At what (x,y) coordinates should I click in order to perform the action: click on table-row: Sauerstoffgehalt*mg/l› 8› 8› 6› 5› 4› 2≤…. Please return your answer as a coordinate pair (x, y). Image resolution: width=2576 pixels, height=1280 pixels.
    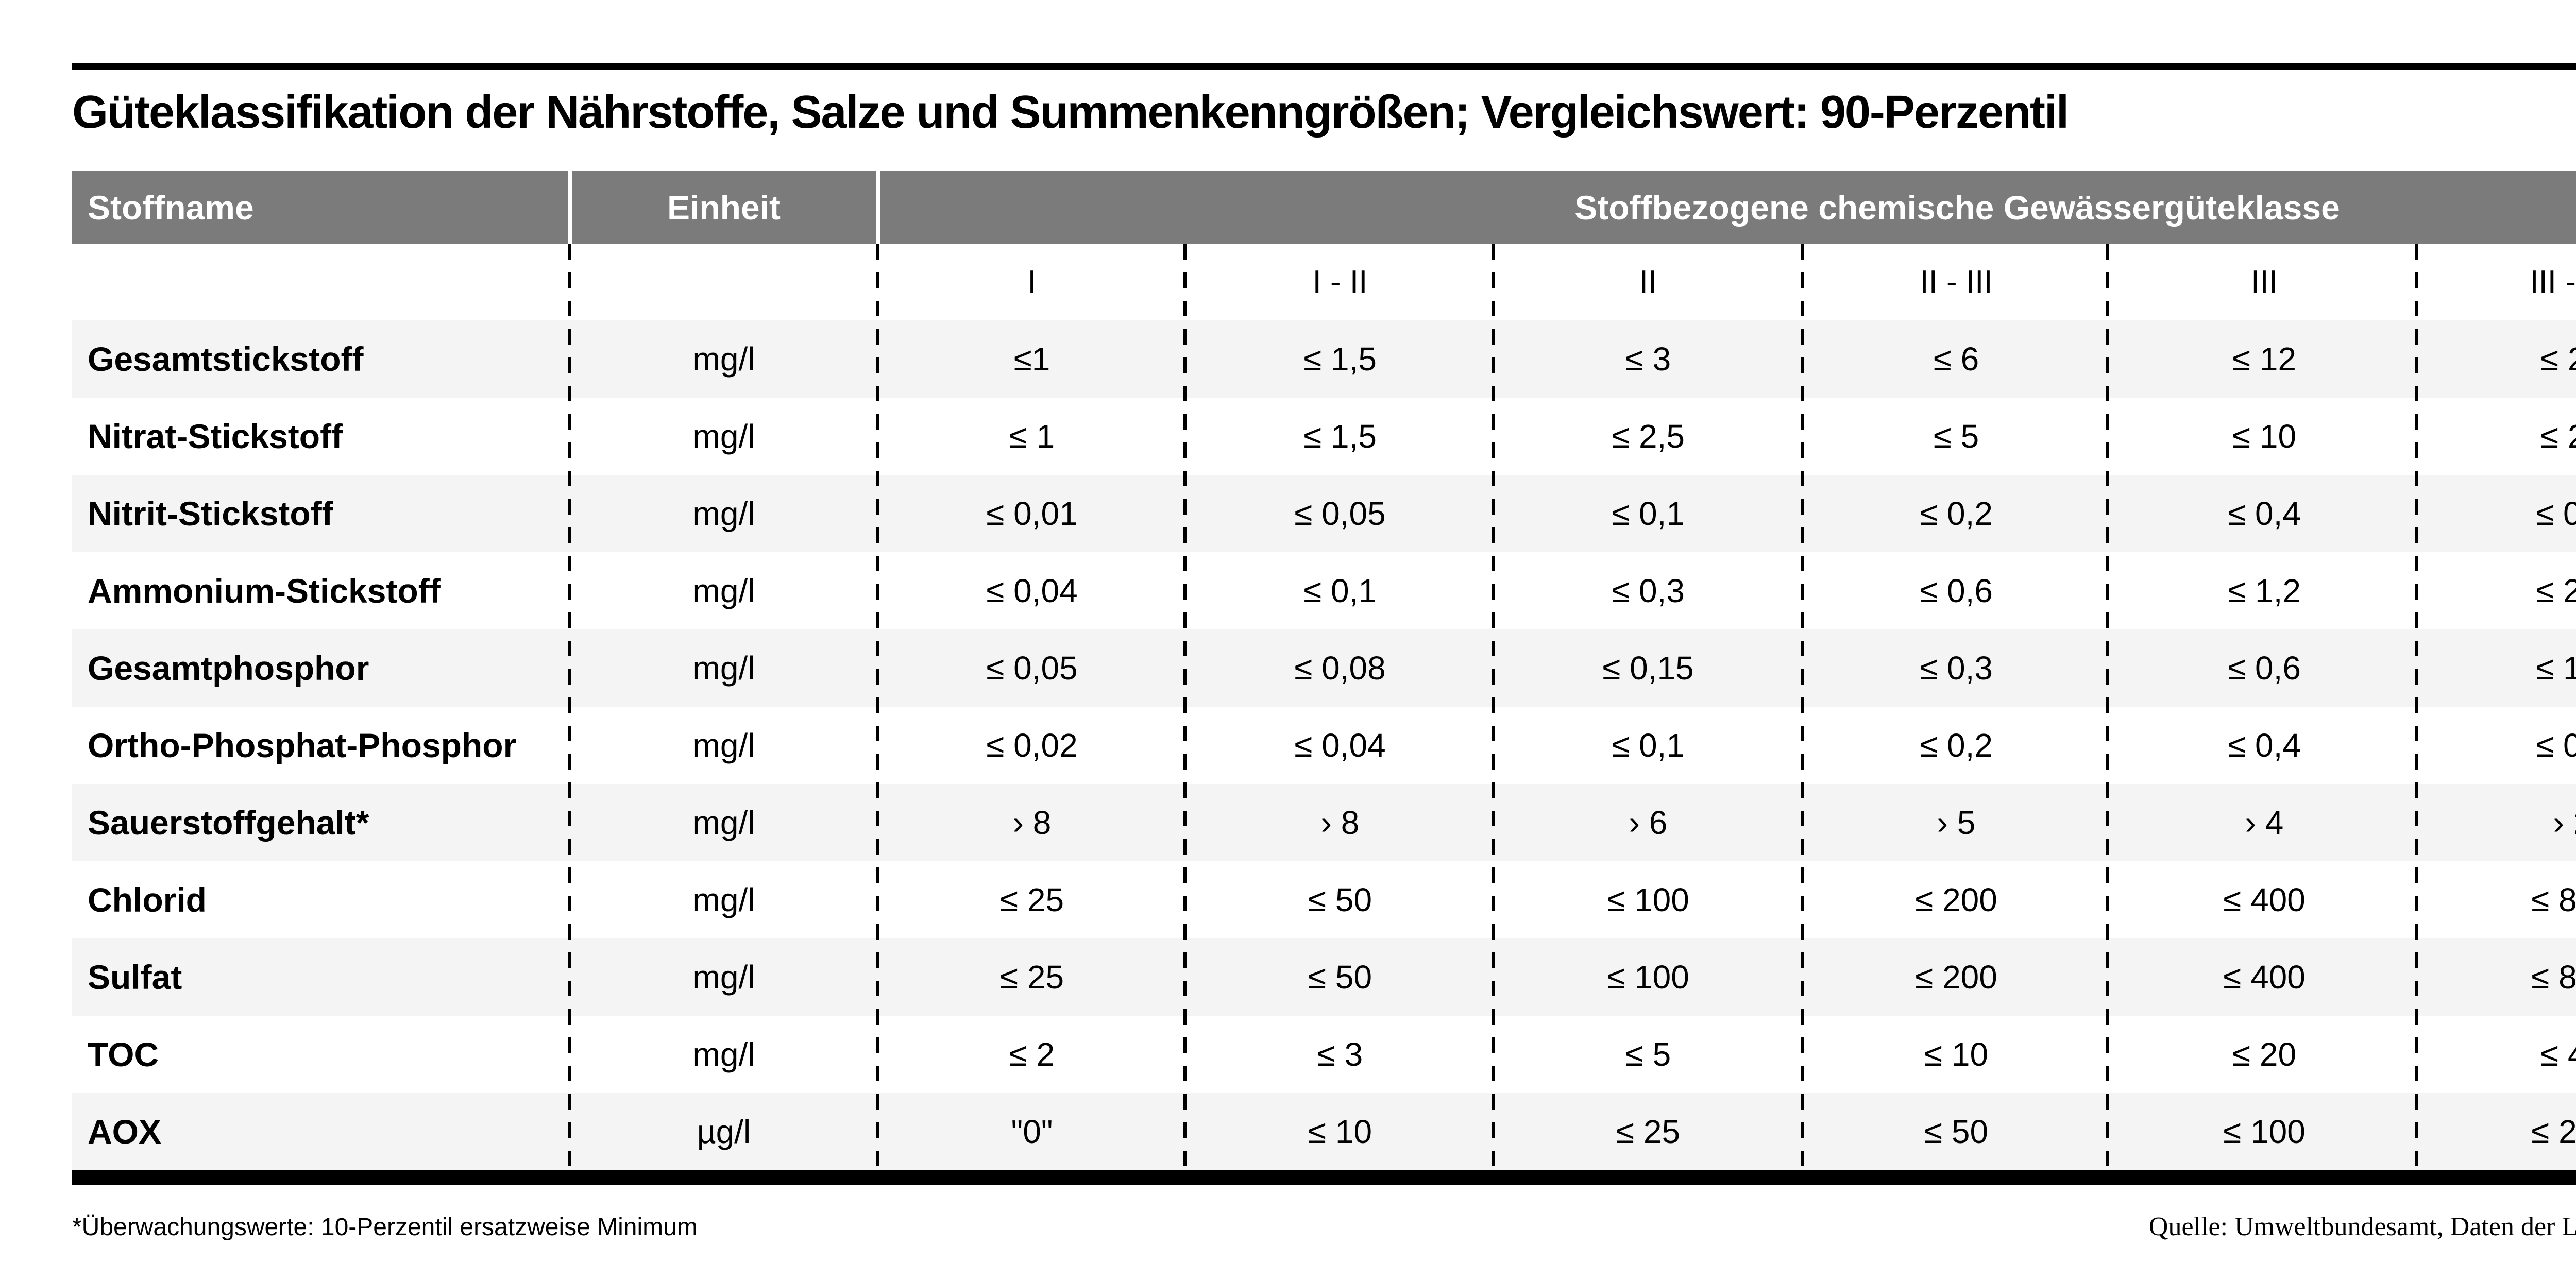
    Looking at the image, I should click on (1324, 822).